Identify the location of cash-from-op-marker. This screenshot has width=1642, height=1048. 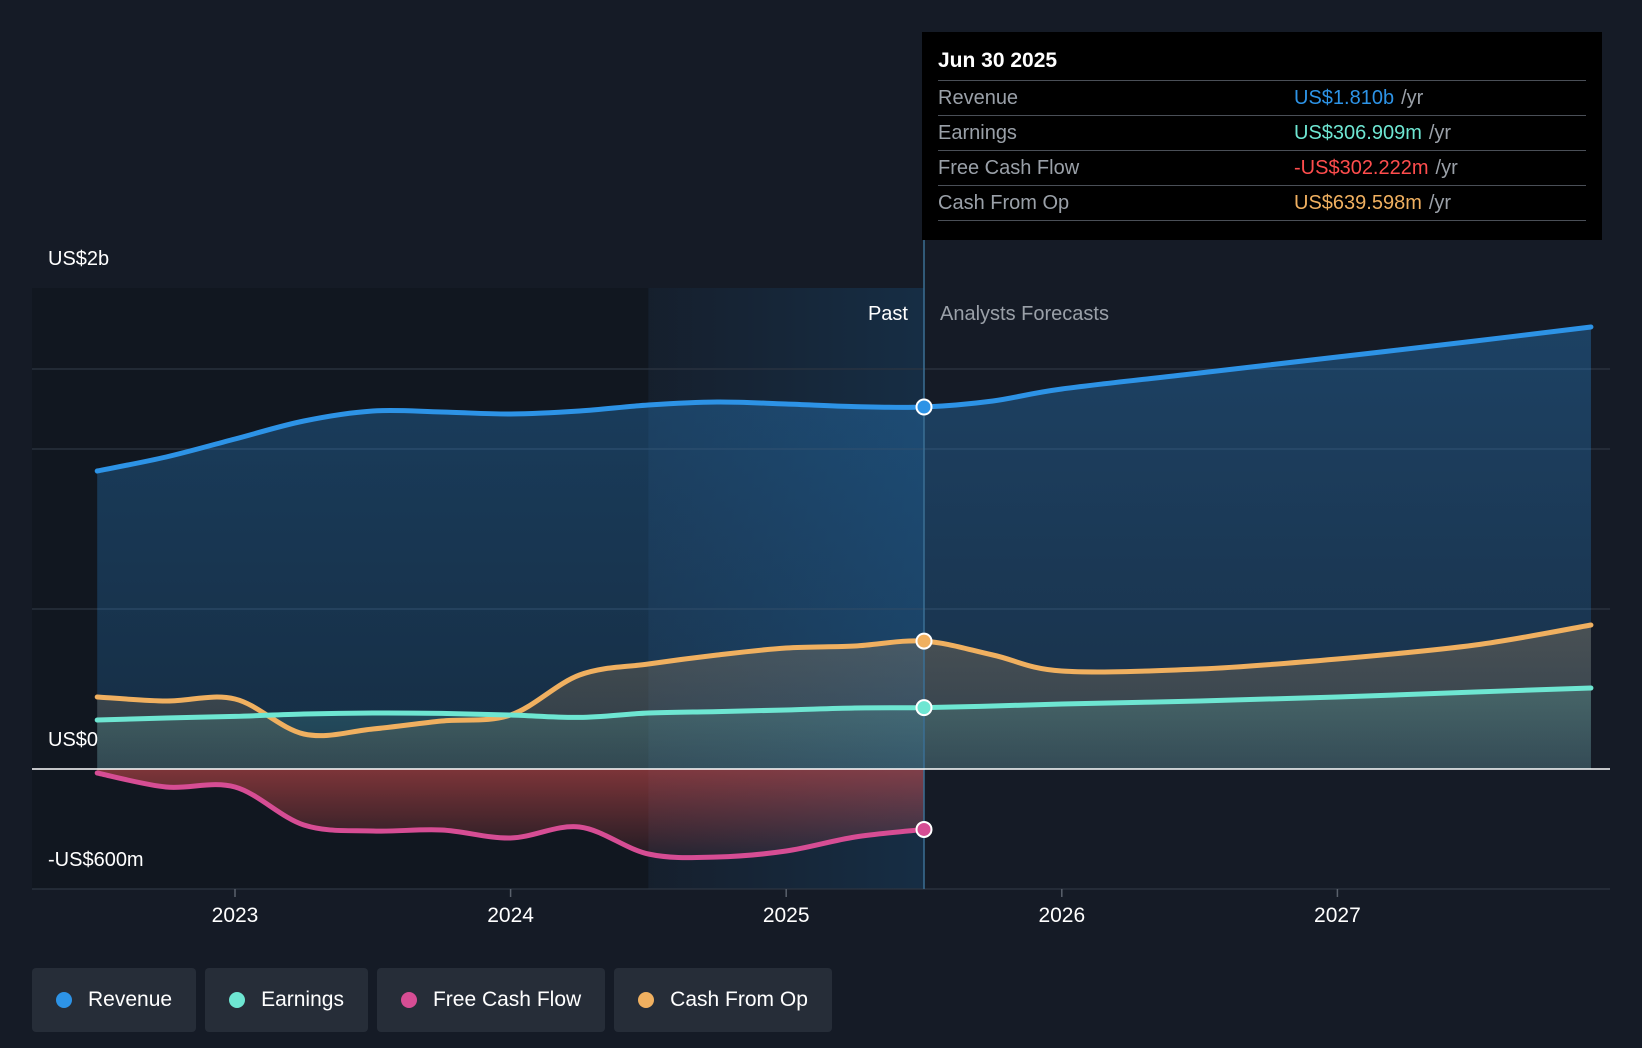
(924, 641).